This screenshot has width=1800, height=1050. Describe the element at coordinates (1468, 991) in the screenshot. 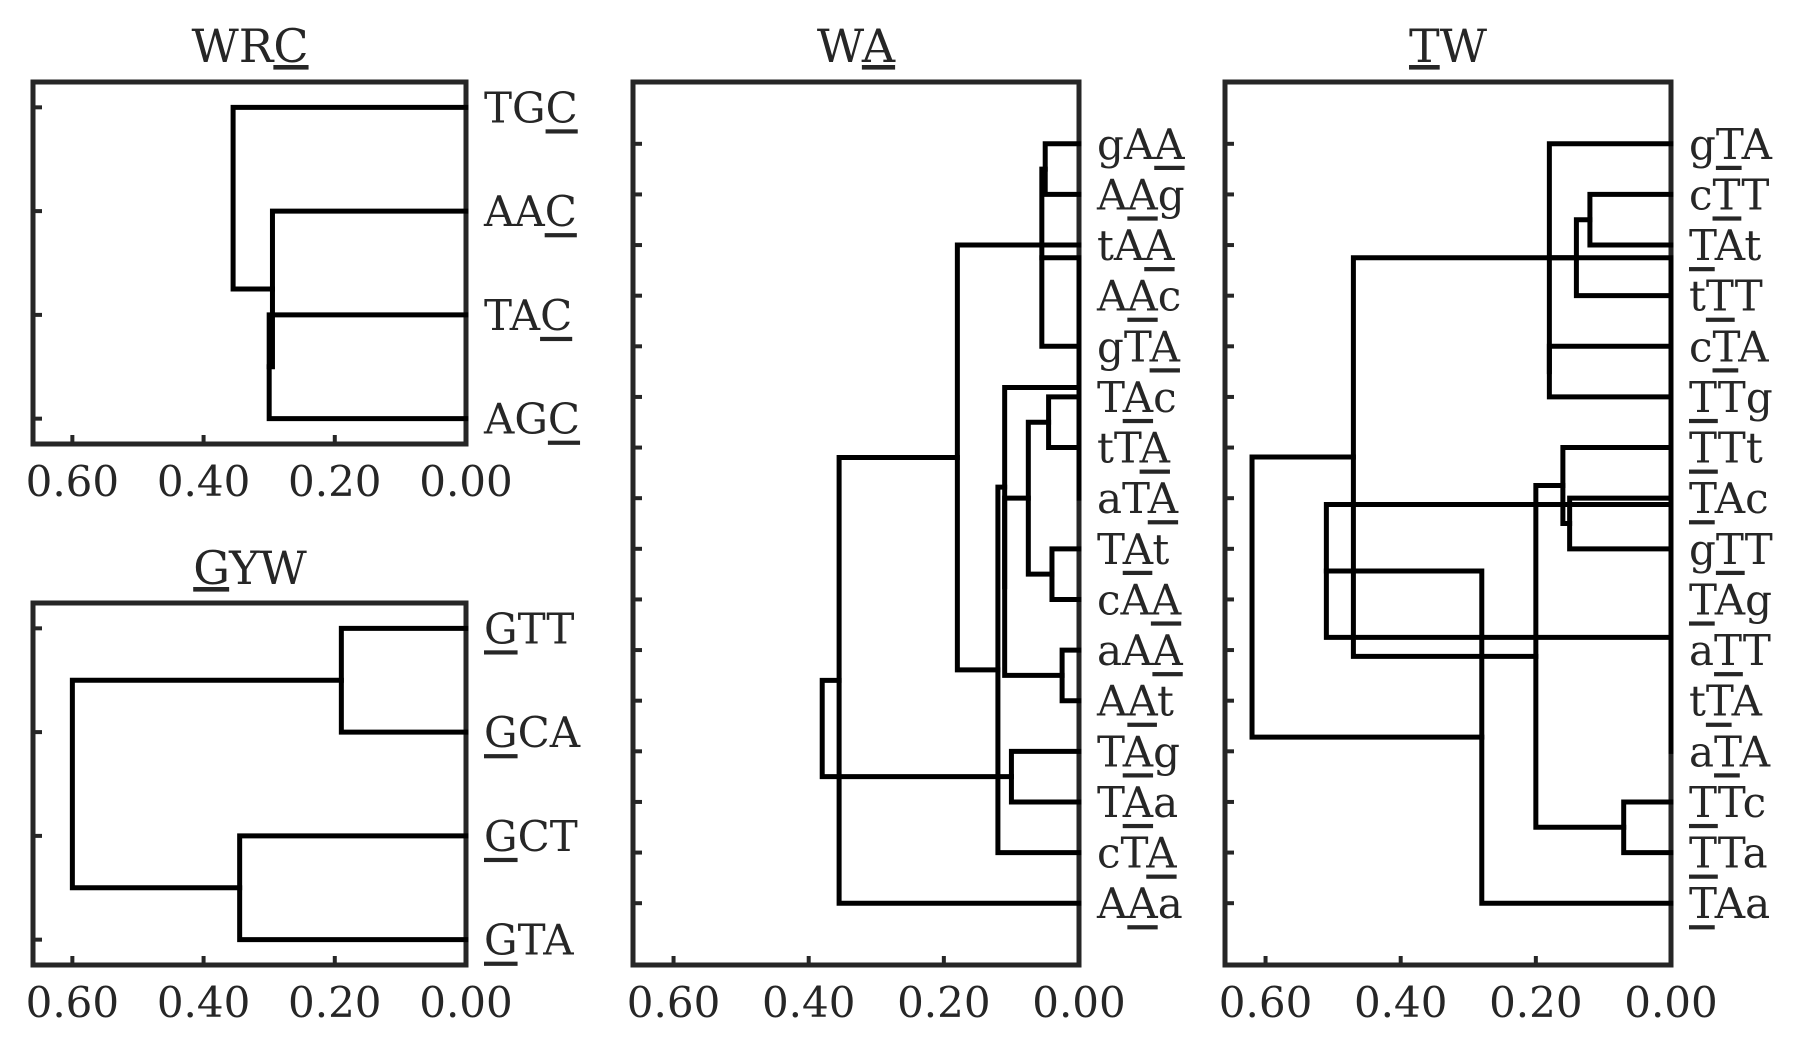

I see `x-axis-ticks-tw: 0.60 0.40 0.20 0.00` at that location.